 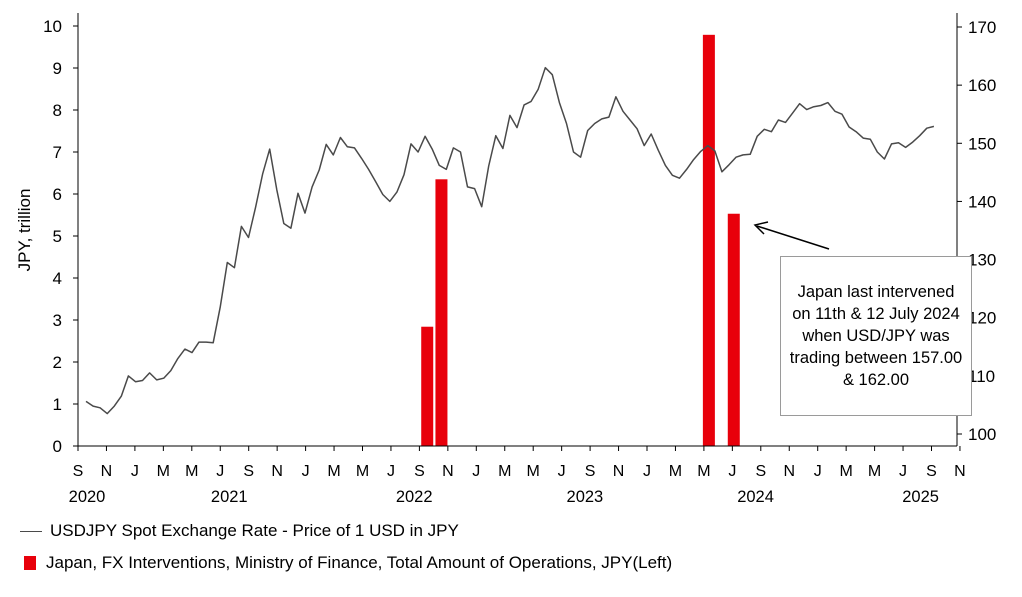 I want to click on y-axis-label-left: JPY, trillion, so click(x=24, y=230).